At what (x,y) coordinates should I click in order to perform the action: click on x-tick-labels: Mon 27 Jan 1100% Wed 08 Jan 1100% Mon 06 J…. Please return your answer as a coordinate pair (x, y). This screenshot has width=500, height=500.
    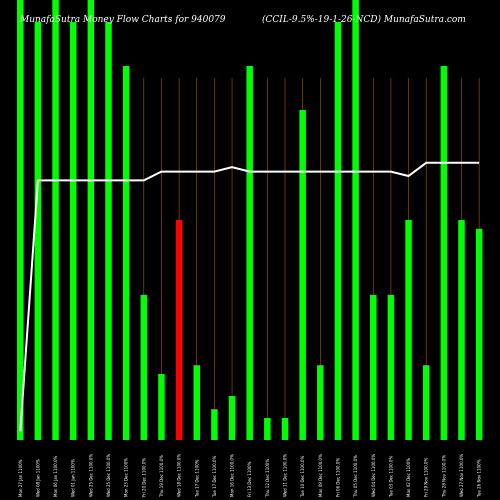
    Looking at the image, I should click on (250, 476).